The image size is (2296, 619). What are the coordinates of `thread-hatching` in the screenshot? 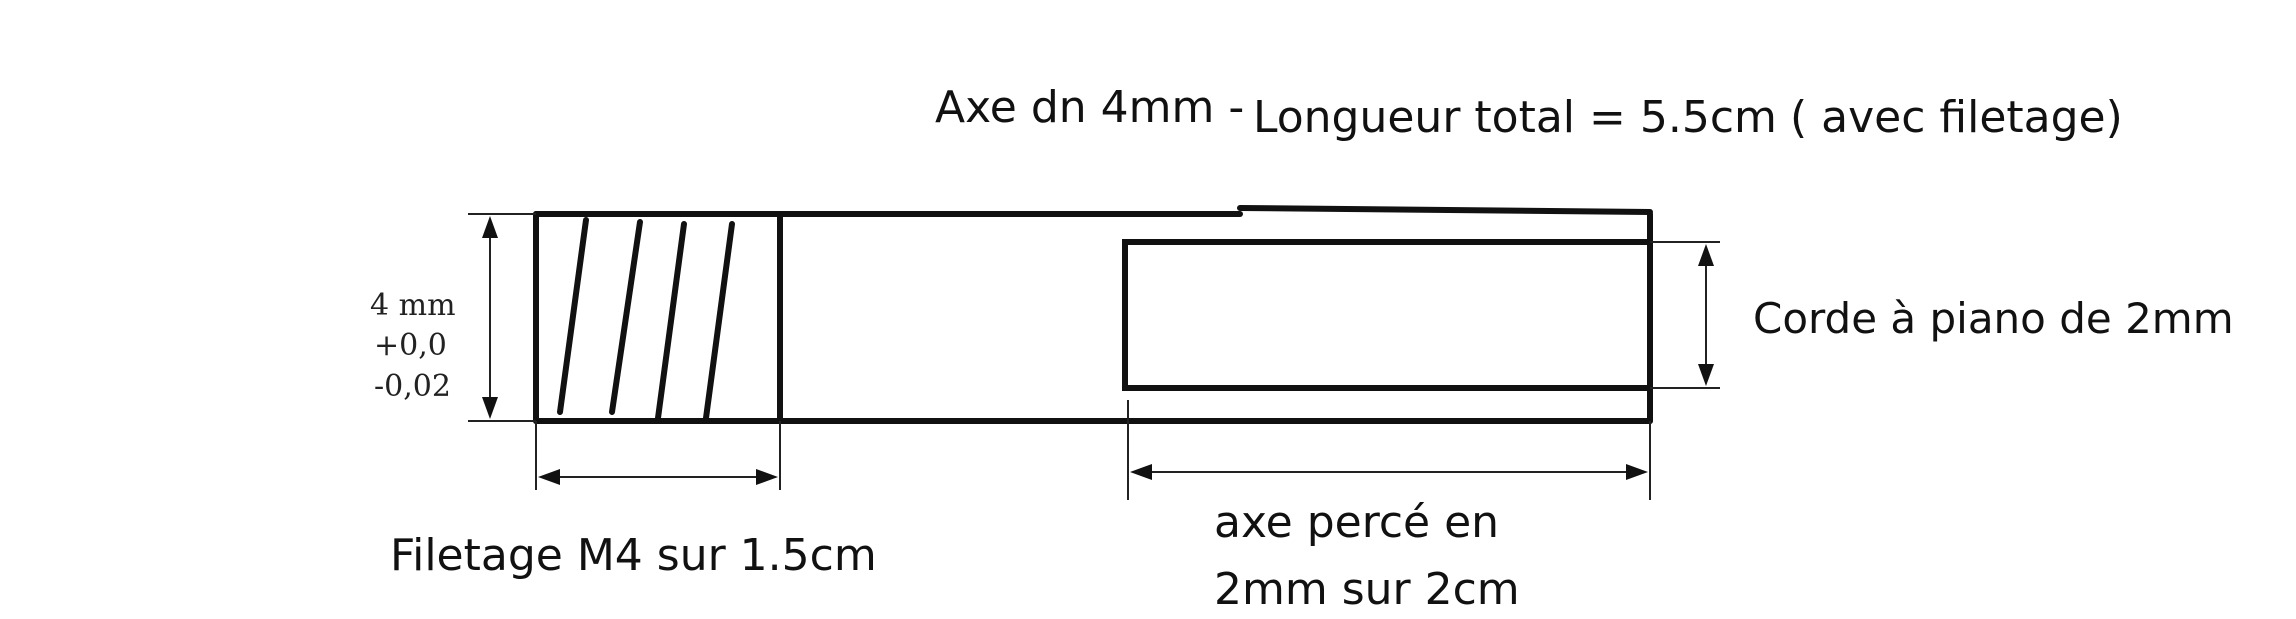 It's located at (646, 319).